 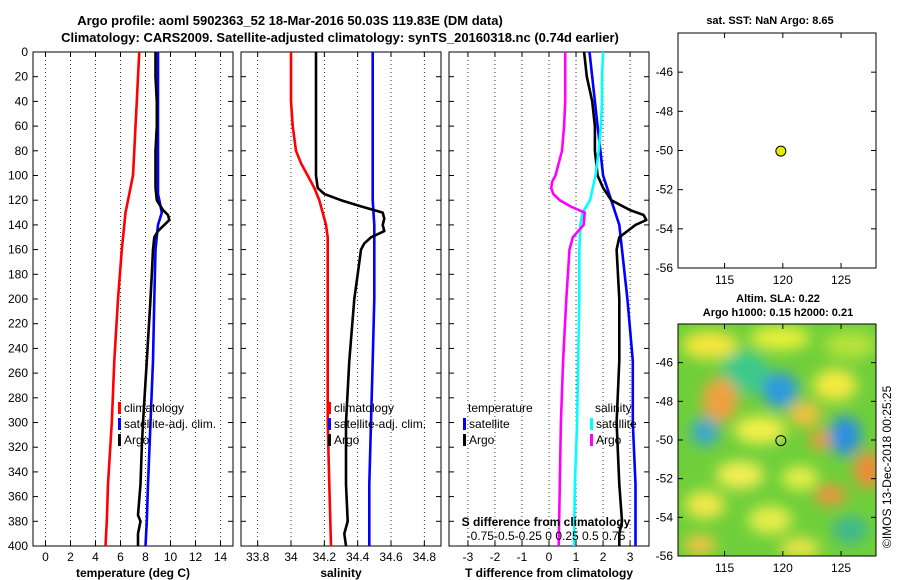 I want to click on y-tick-label: 380, so click(x=18, y=521).